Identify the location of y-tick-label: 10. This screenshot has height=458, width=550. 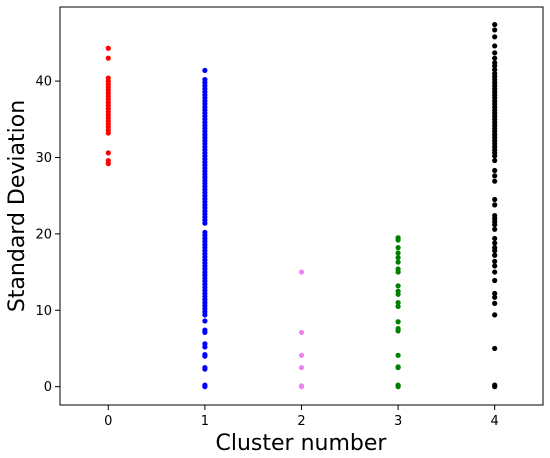
(43, 311).